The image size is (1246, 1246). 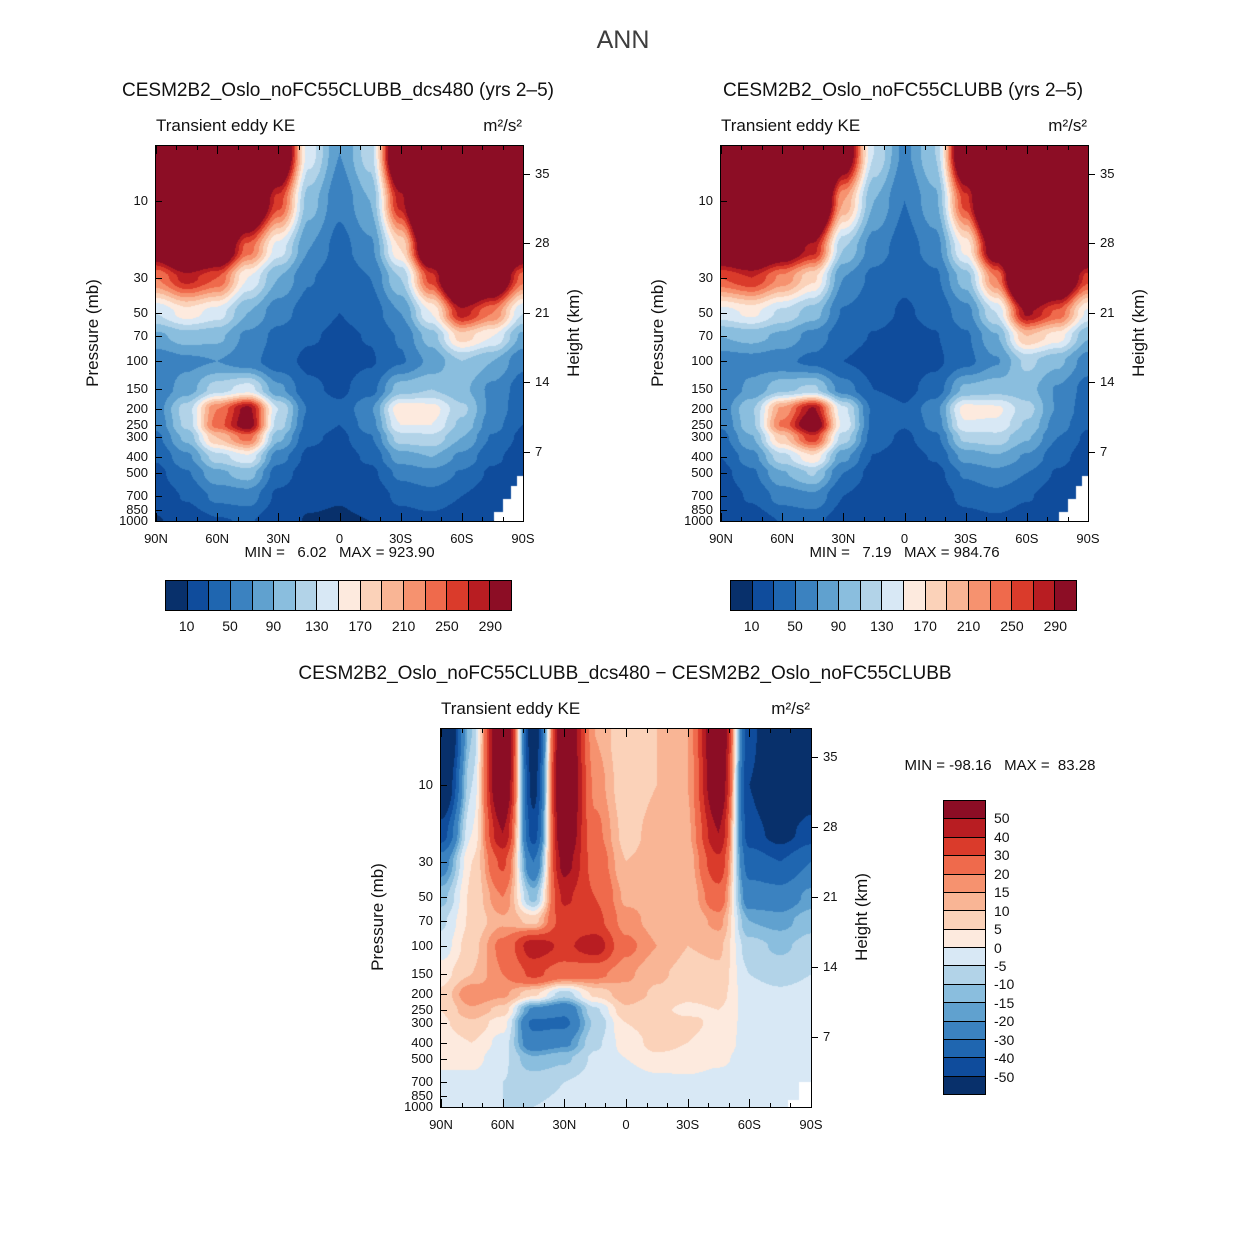 I want to click on colorbar-label: 15, so click(x=1002, y=892).